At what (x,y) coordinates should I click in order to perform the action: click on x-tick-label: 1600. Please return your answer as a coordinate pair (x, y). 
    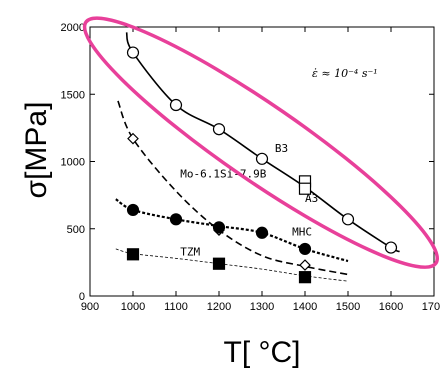
    Looking at the image, I should click on (391, 307).